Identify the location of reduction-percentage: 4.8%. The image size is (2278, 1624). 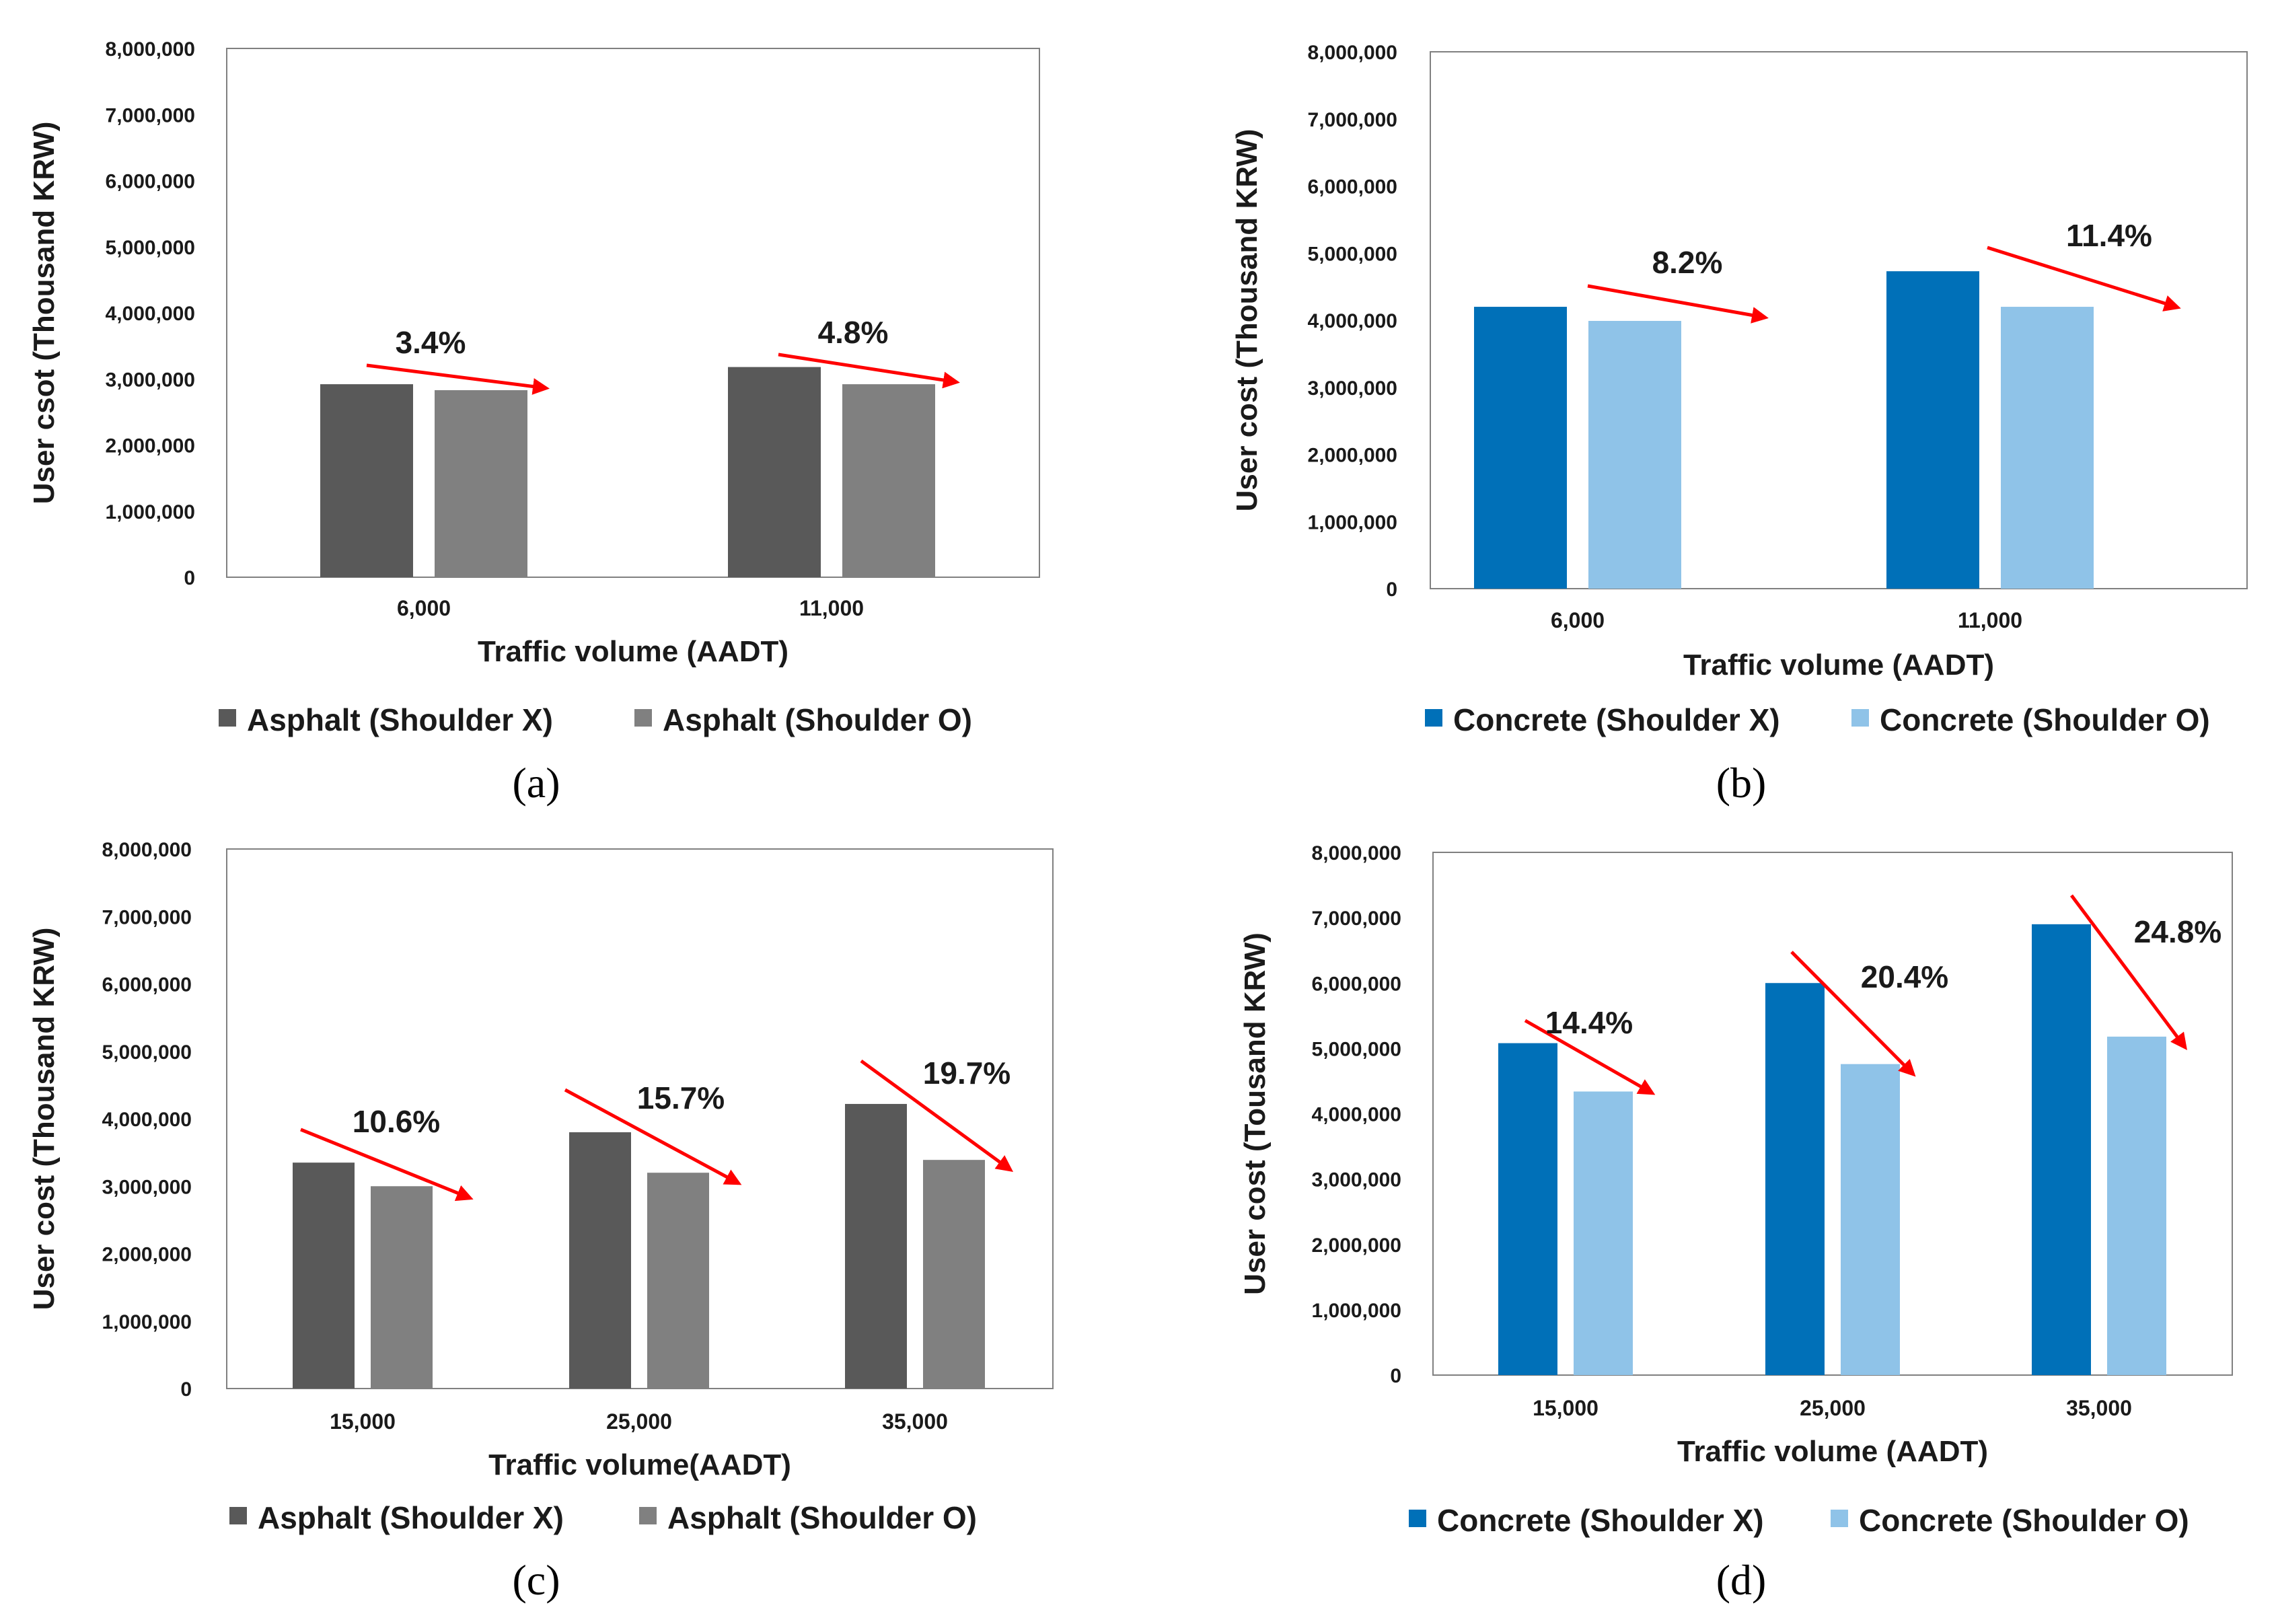
(854, 332).